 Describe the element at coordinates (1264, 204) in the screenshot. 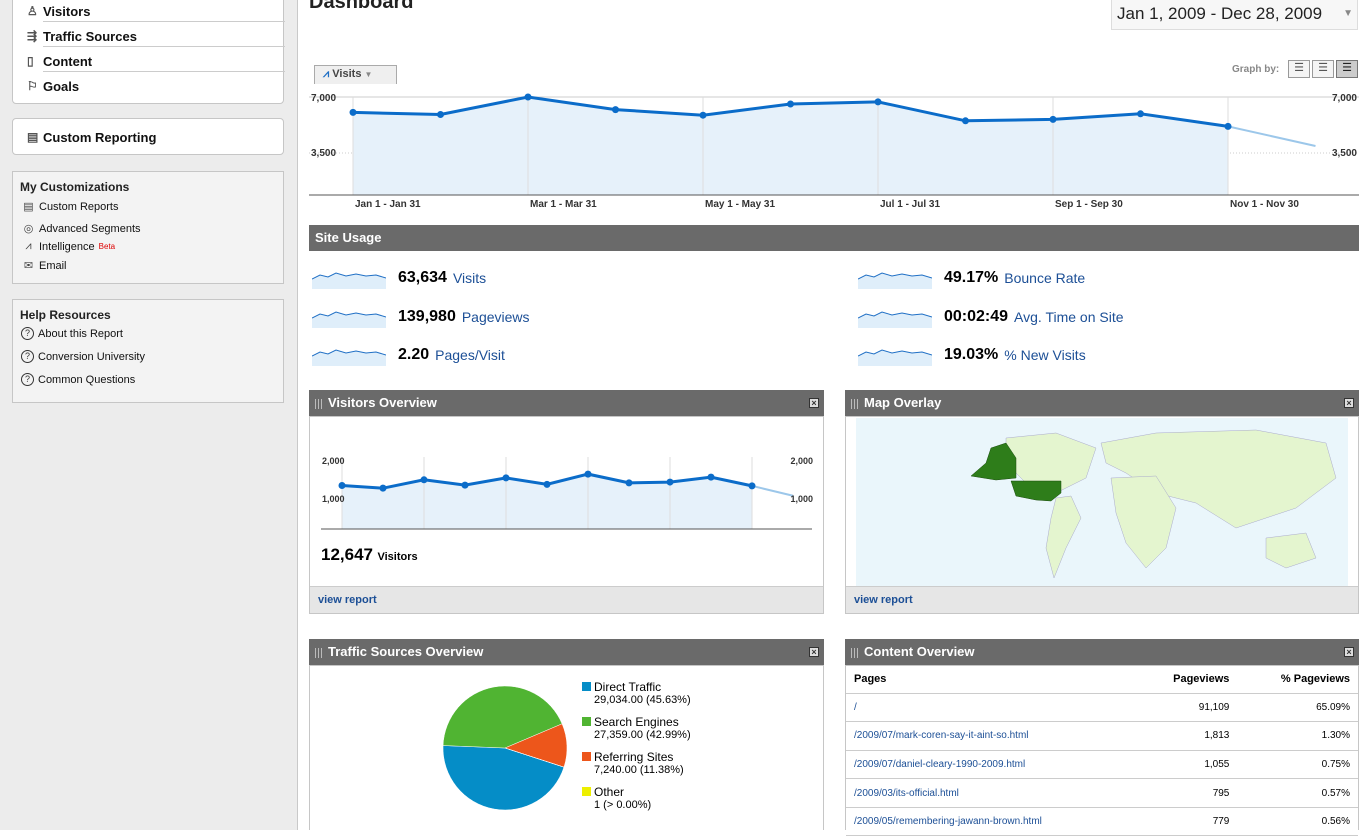

I see `x-tick-label: Nov 1 - Nov 30` at that location.